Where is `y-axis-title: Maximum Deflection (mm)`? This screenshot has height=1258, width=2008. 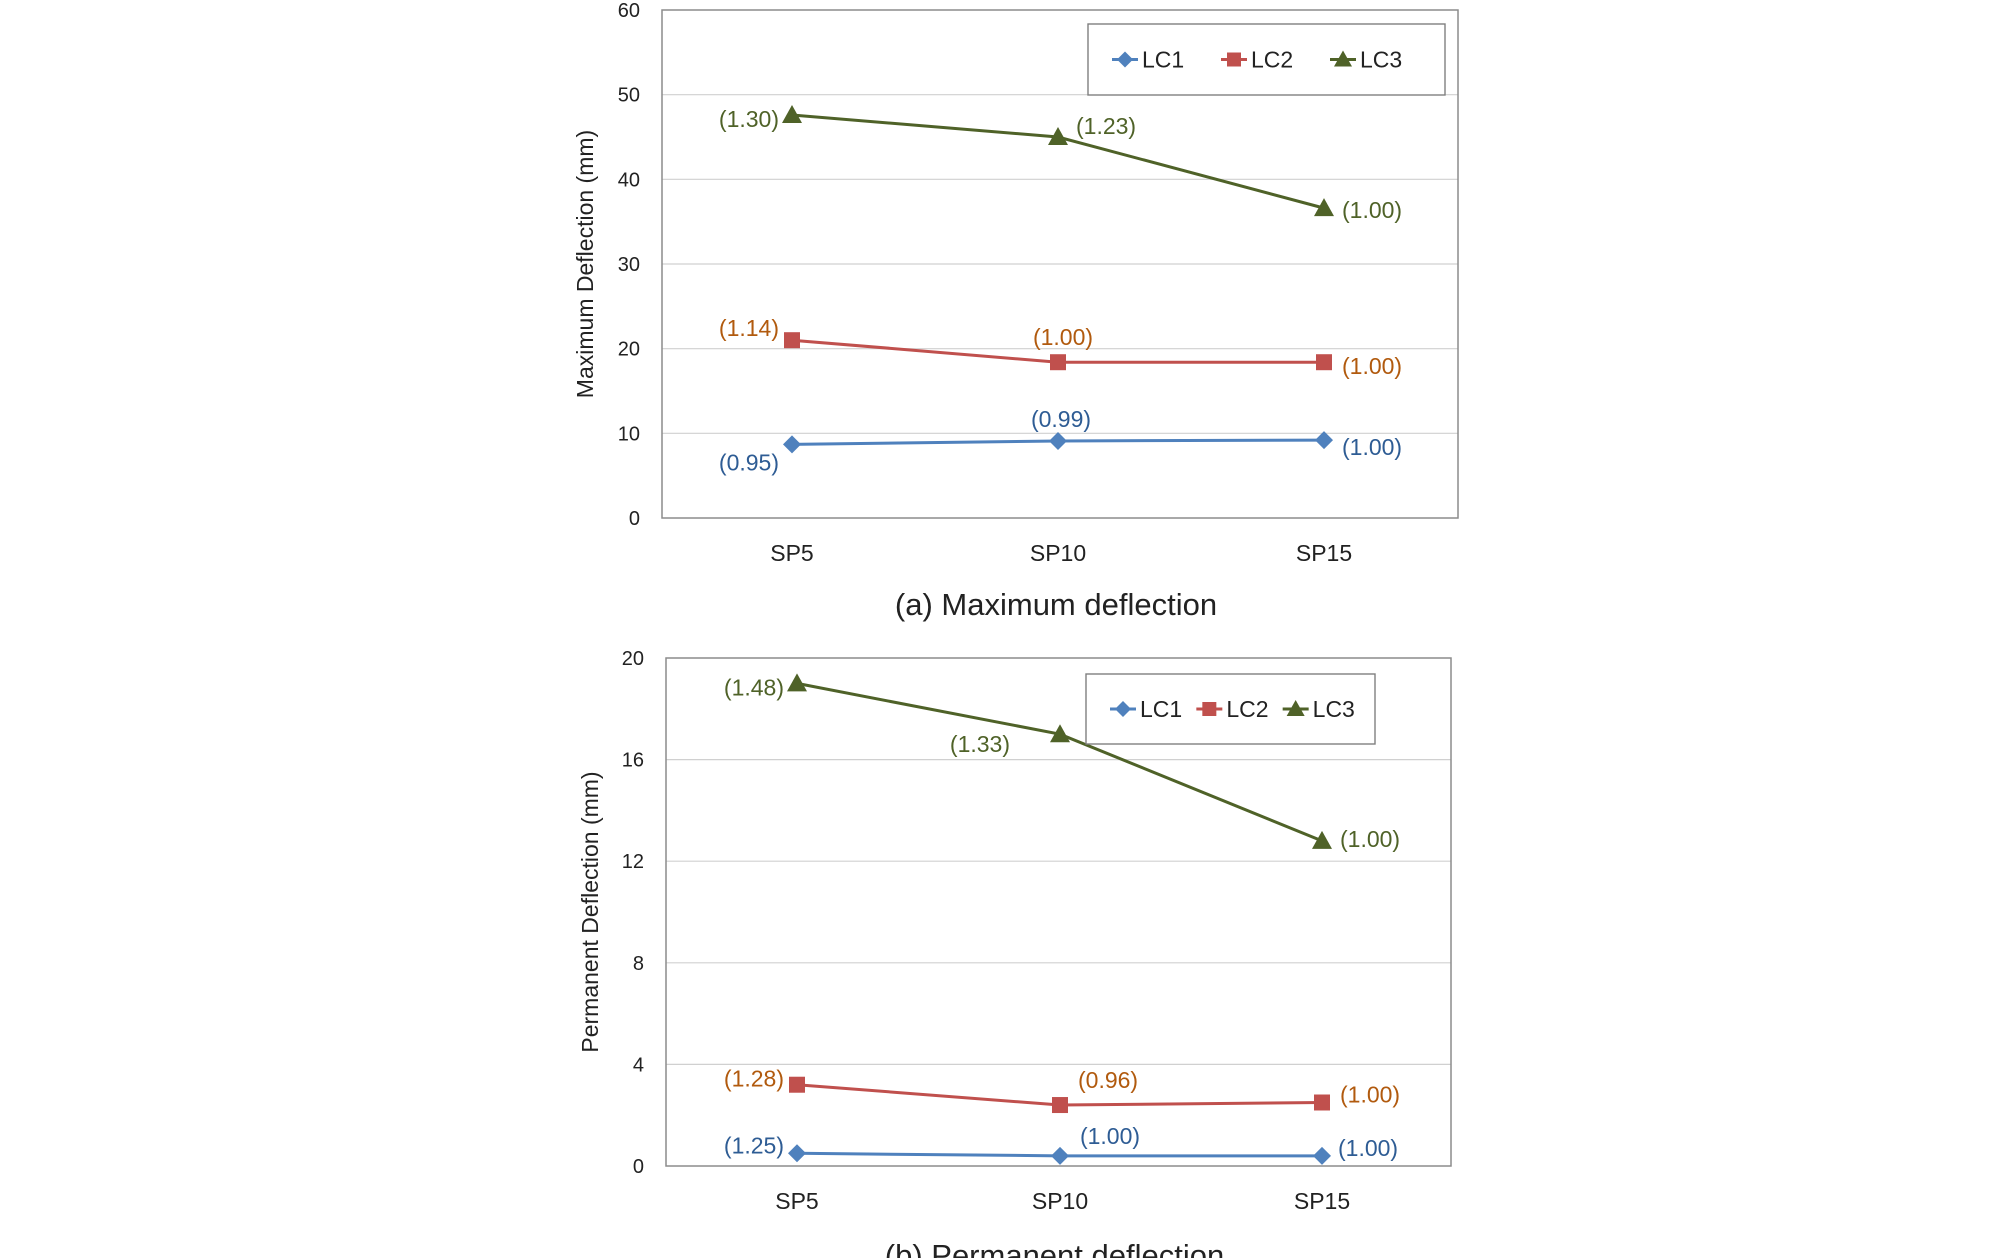
y-axis-title: Maximum Deflection (mm) is located at coordinates (585, 264).